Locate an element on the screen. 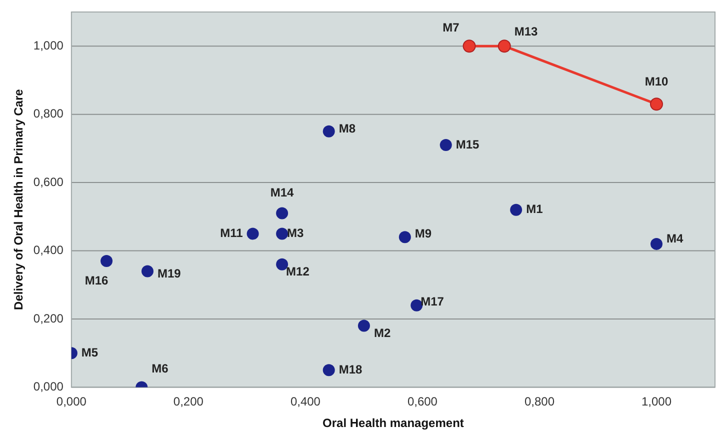  annotation: M5 is located at coordinates (89, 352).